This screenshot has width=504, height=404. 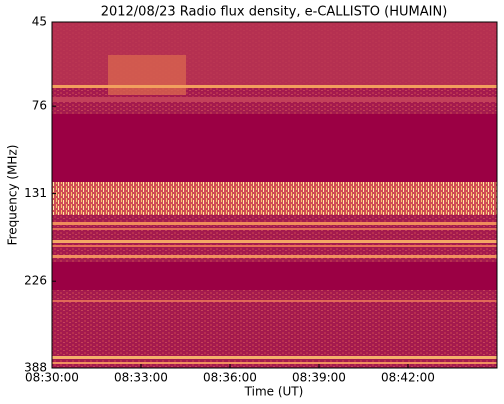 What do you see at coordinates (35, 193) in the screenshot?
I see `y-tick-label: 131` at bounding box center [35, 193].